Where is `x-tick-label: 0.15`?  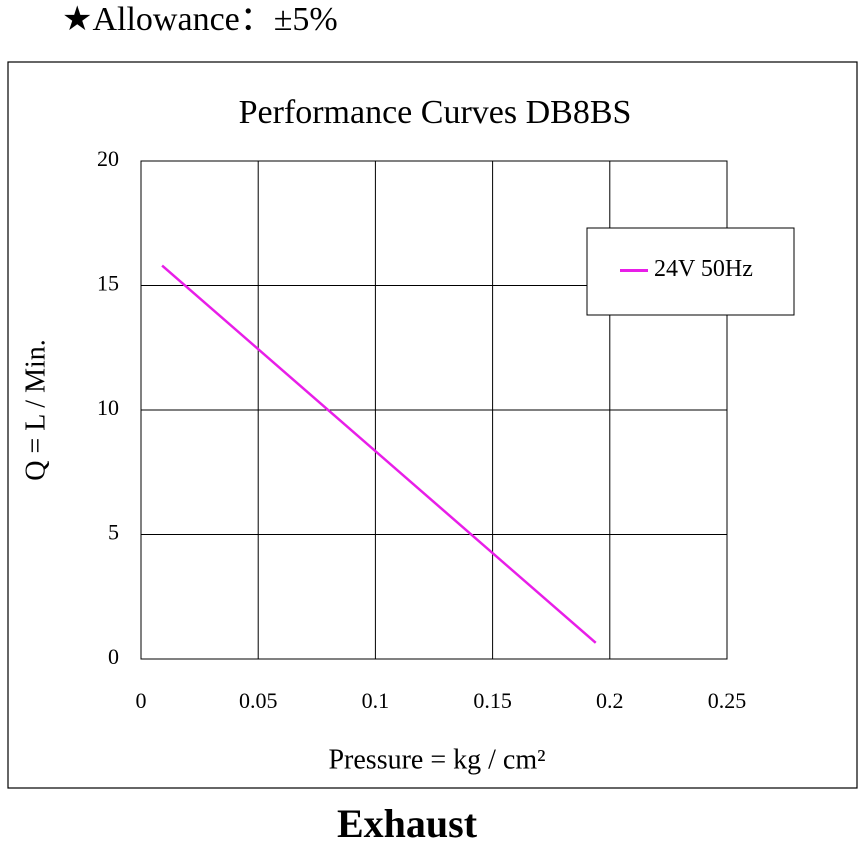
x-tick-label: 0.15 is located at coordinates (492, 700).